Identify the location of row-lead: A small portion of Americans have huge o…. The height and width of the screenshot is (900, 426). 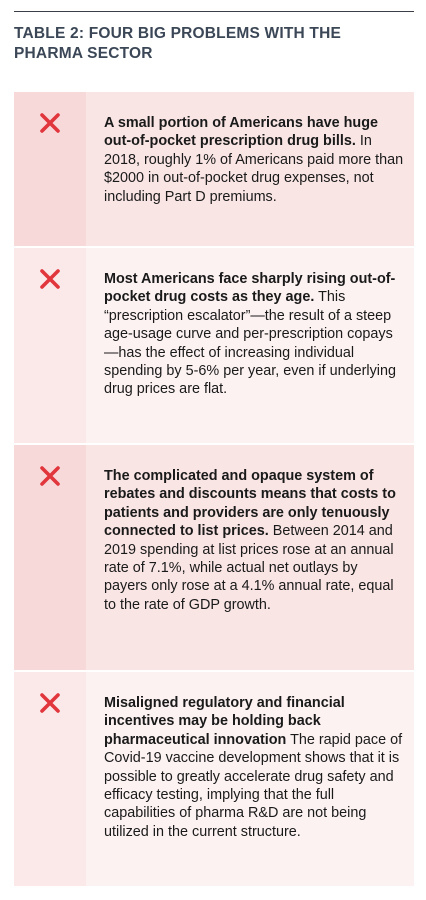
(241, 132).